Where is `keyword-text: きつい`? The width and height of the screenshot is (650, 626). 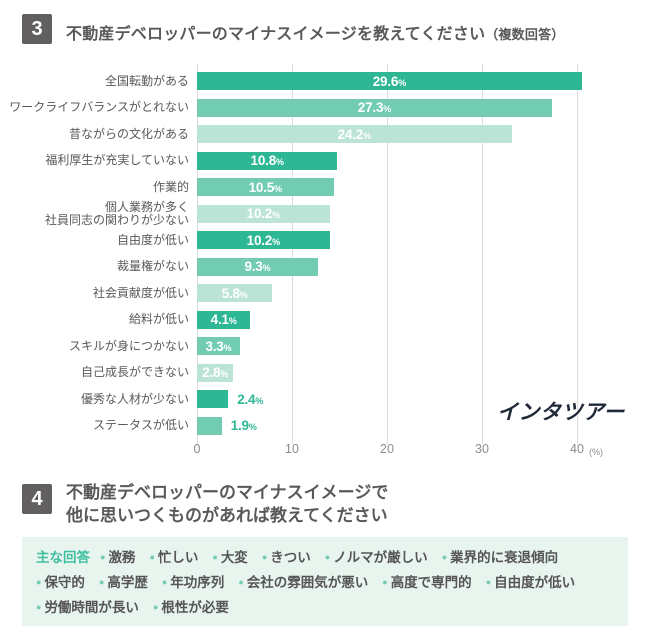 keyword-text: きつい is located at coordinates (290, 557).